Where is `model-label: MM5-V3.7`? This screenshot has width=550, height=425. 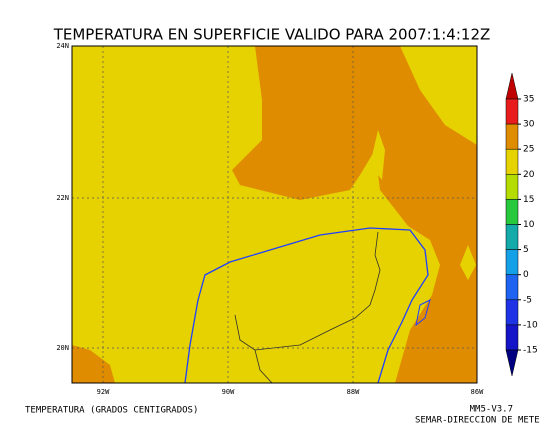
model-label: MM5-V3.7 is located at coordinates (491, 410).